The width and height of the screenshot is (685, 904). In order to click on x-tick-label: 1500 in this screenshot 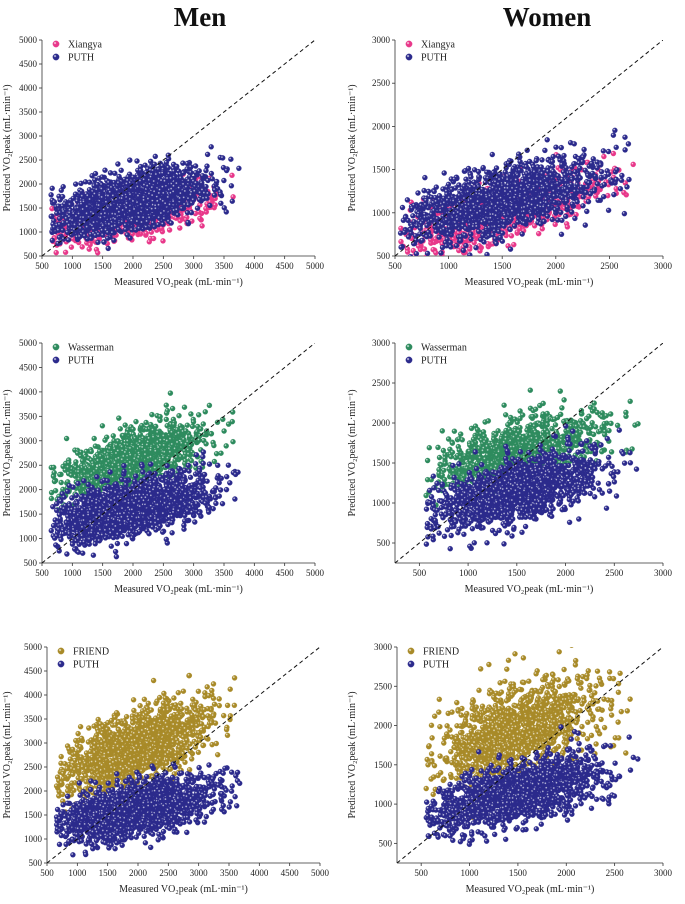, I will do `click(103, 266)`.